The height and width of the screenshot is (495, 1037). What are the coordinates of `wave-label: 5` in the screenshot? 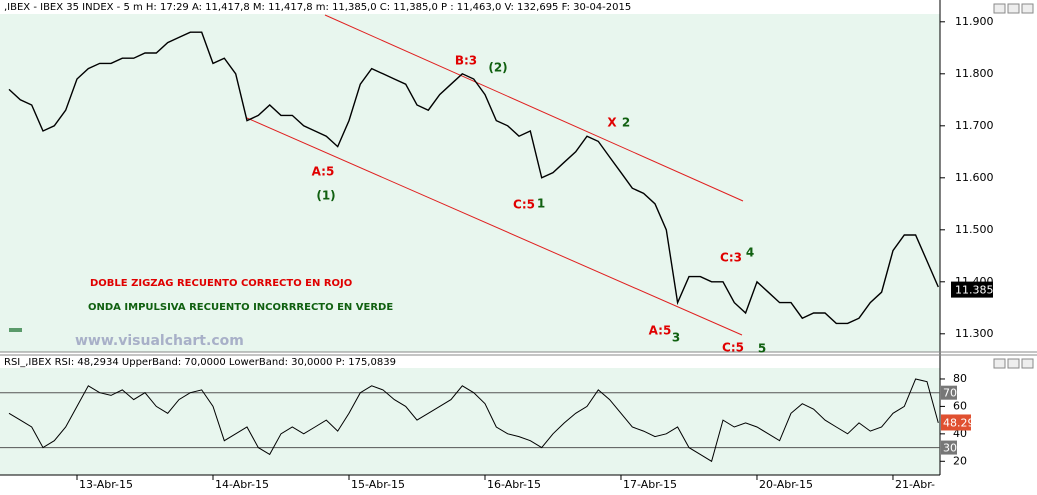 It's located at (762, 349).